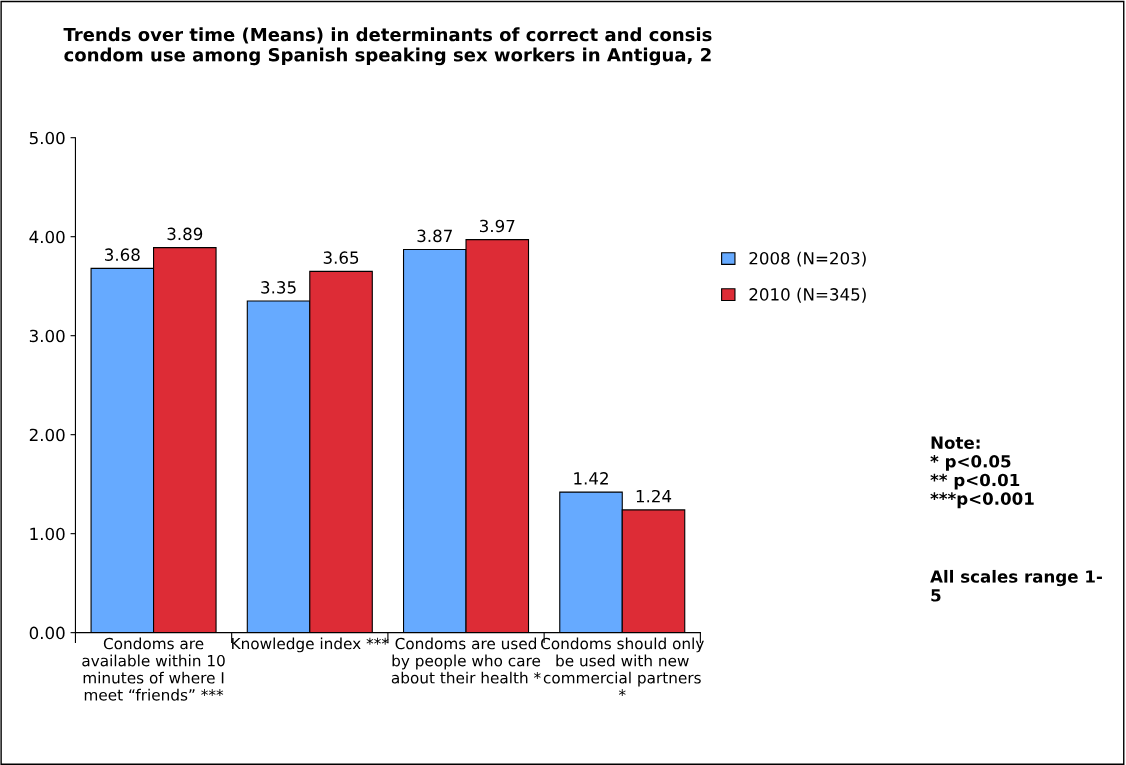  What do you see at coordinates (982, 472) in the screenshot?
I see `text: Note: * p<0.05 ** p<0.01 ***p<0.001` at bounding box center [982, 472].